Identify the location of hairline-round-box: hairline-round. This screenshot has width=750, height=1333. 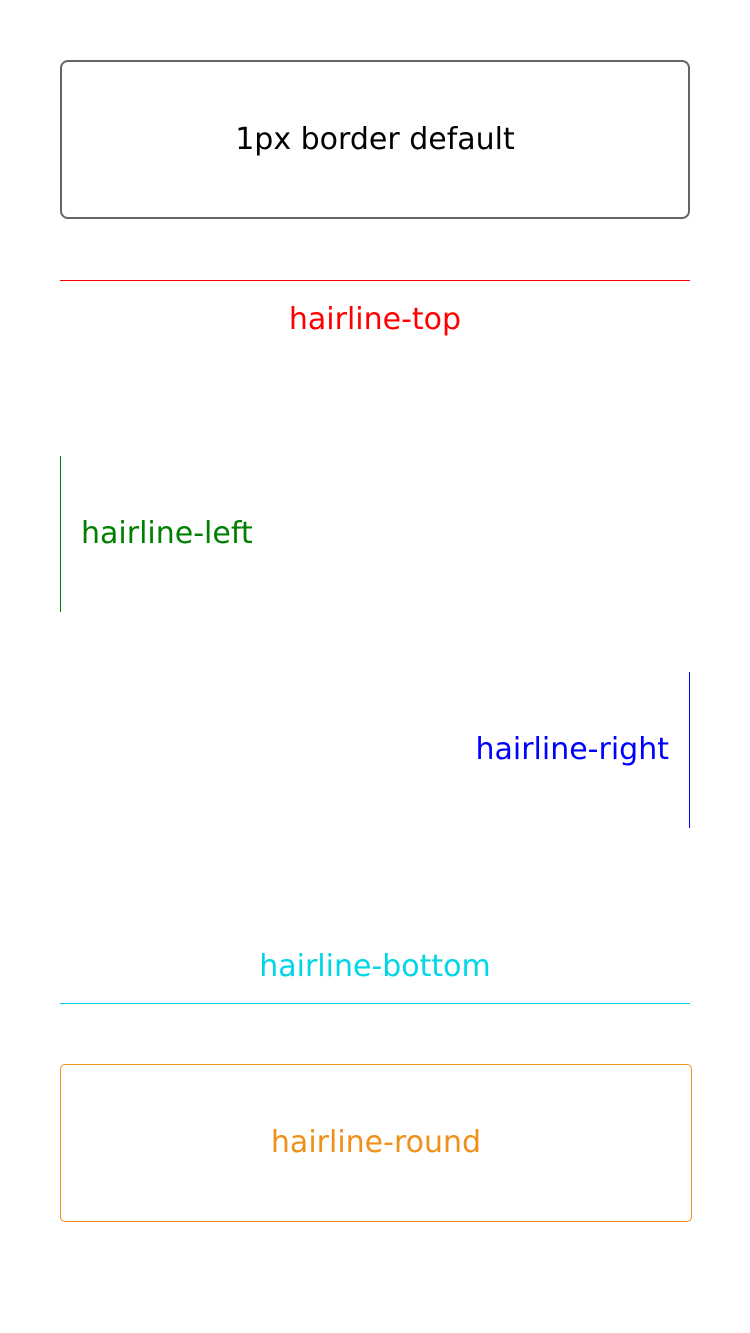
(376, 1143).